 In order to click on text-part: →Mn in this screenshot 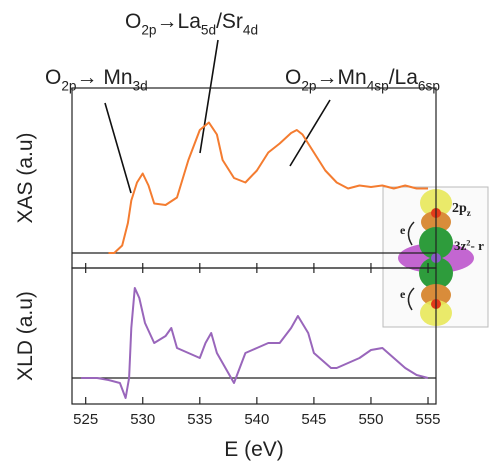, I will do `click(342, 77)`.